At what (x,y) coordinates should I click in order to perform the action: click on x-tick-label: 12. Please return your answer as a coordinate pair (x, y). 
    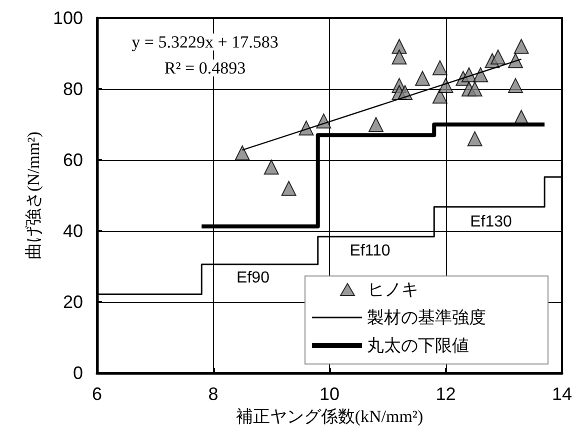
    Looking at the image, I should click on (446, 394).